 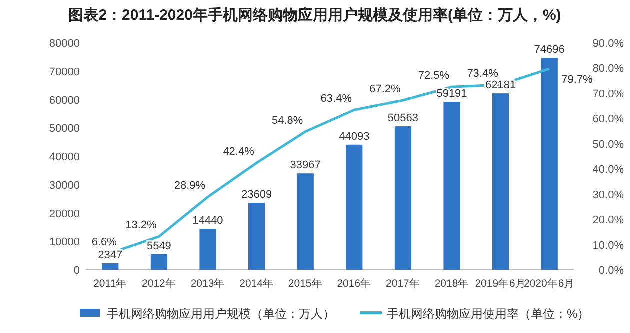 What do you see at coordinates (578, 80) in the screenshot?
I see `data-label: 79.7%` at bounding box center [578, 80].